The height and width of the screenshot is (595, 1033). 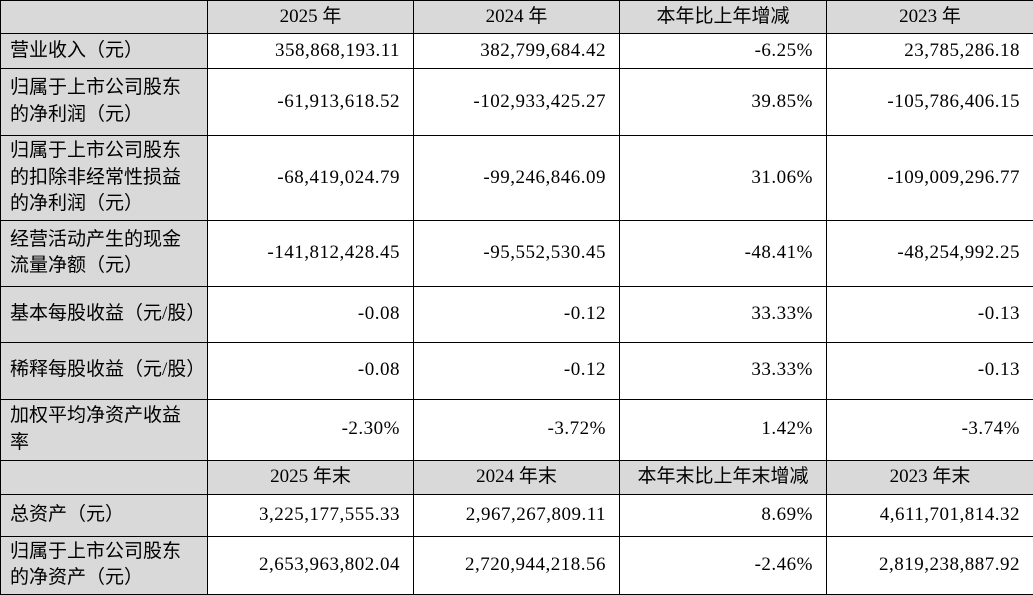 I want to click on value-cell: 39.85%, so click(x=723, y=102).